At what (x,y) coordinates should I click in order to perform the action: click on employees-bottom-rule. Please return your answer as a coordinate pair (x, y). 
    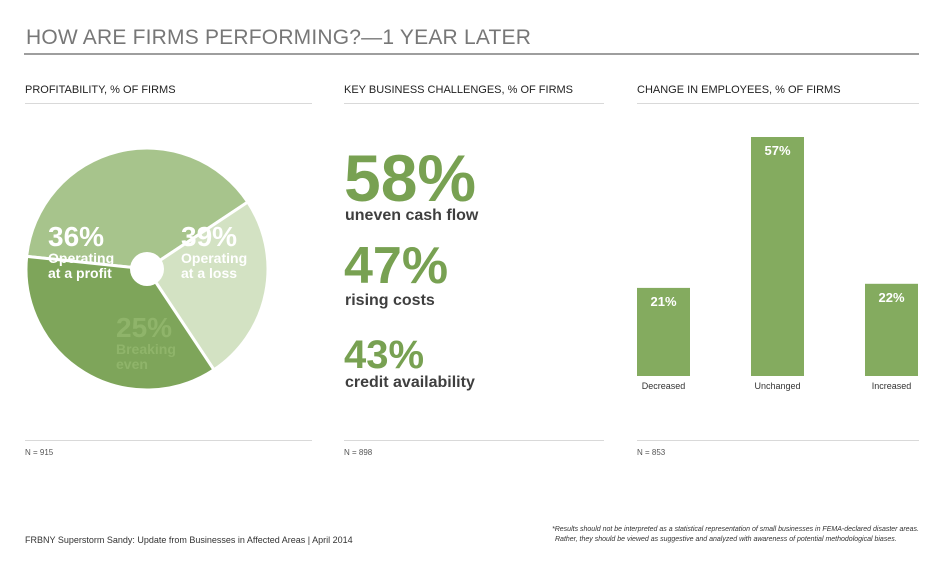
    Looking at the image, I should click on (778, 440).